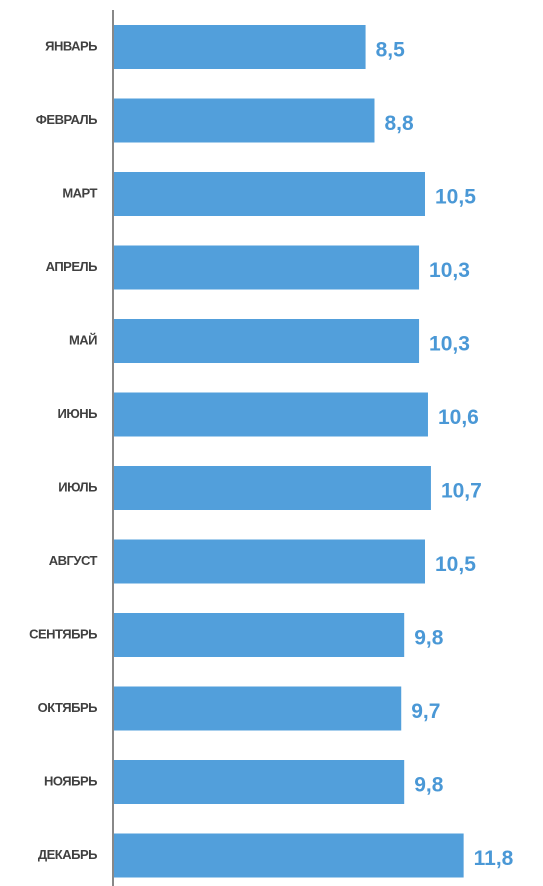 This screenshot has width=543, height=886. What do you see at coordinates (399, 123) in the screenshot?
I see `value-label: 8,8` at bounding box center [399, 123].